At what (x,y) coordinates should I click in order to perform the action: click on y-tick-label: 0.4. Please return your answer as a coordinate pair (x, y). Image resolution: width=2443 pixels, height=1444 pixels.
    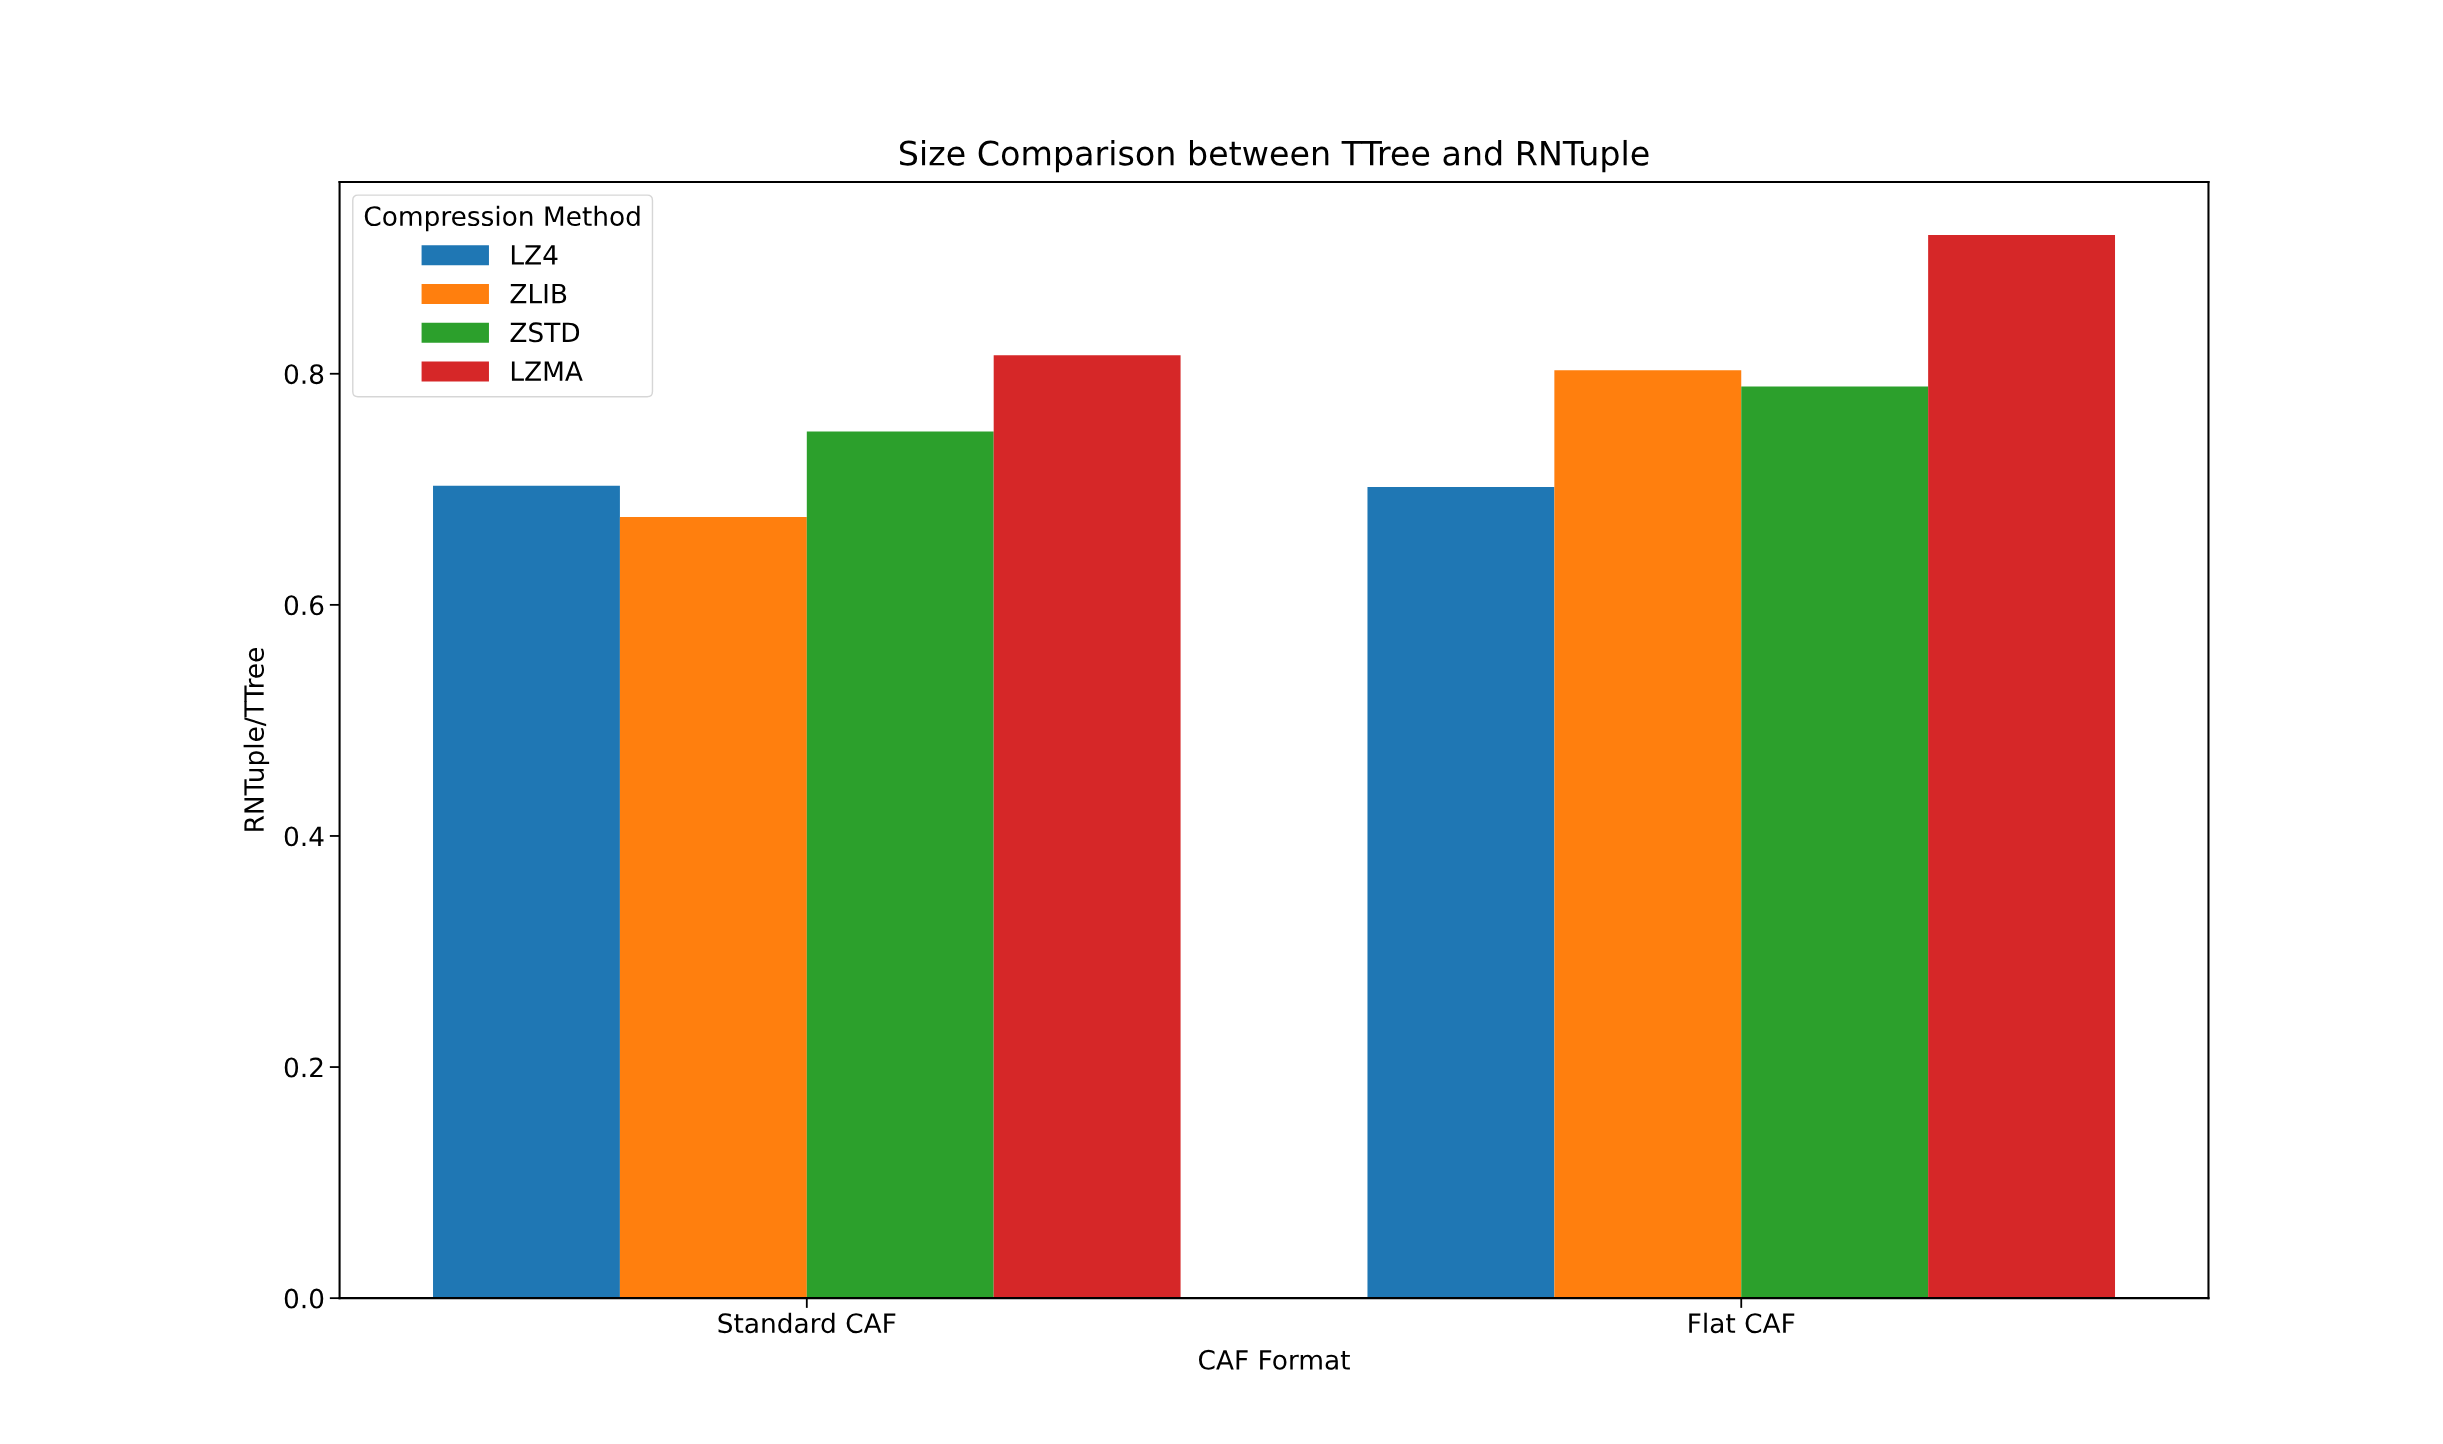
    Looking at the image, I should click on (304, 836).